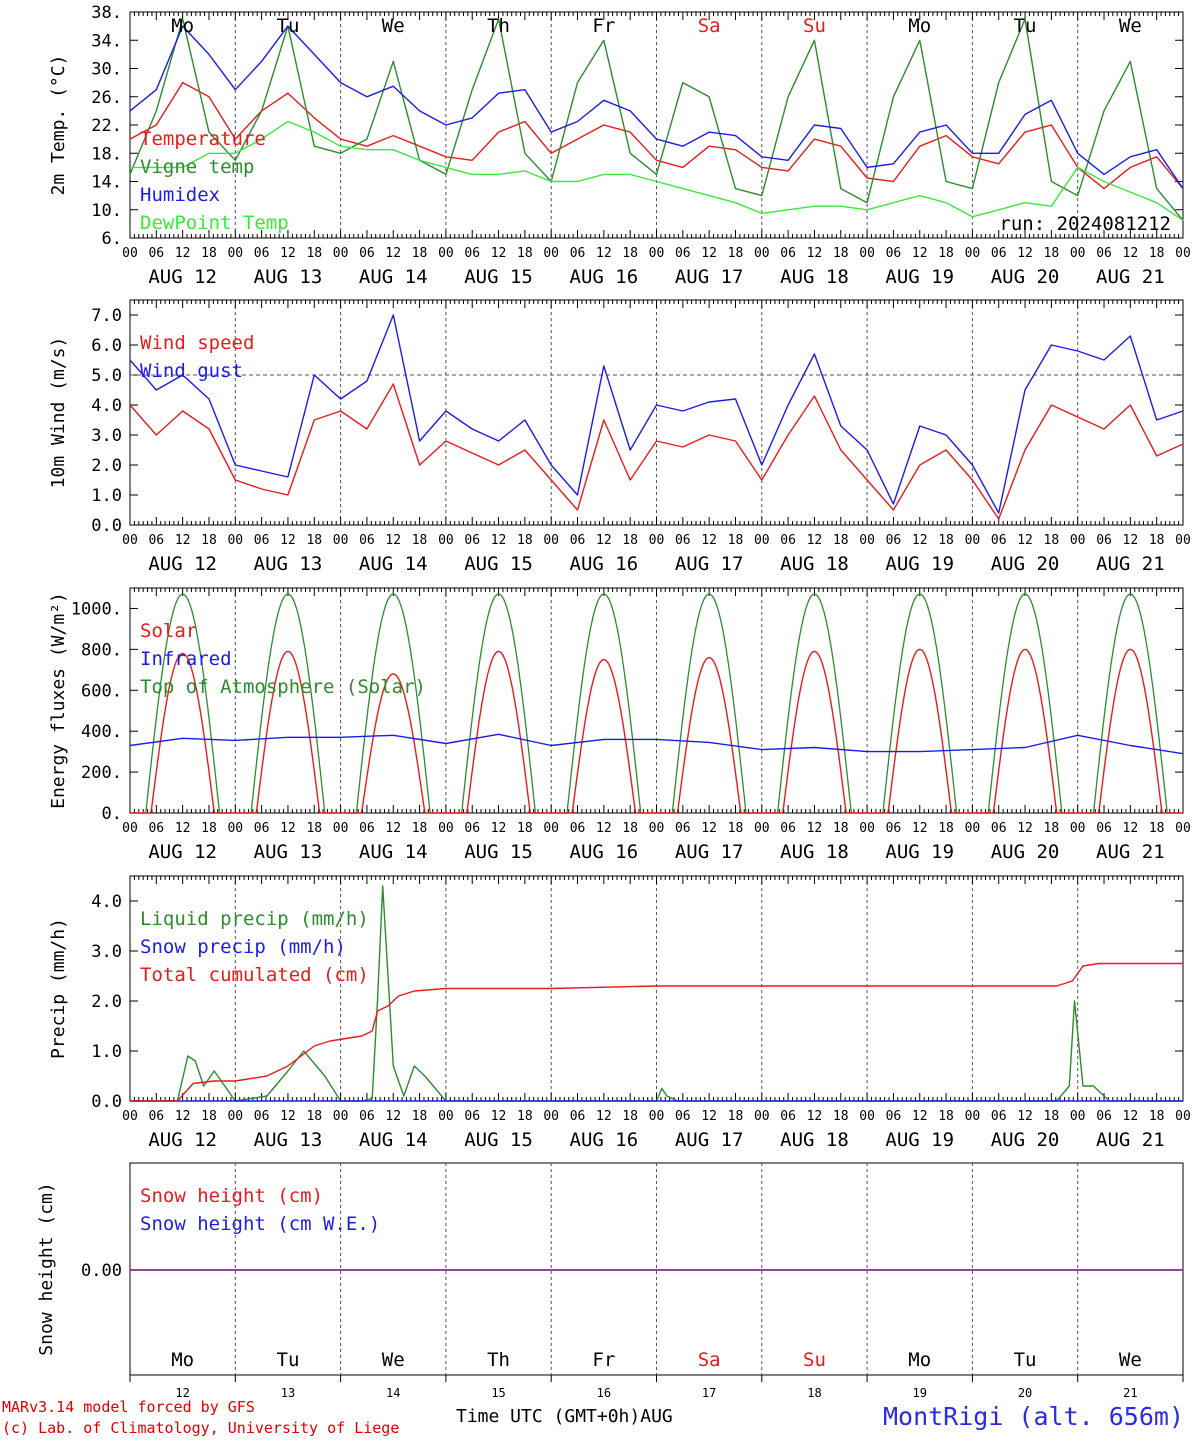  Describe the element at coordinates (182, 1360) in the screenshot. I see `day-label-bottom-0: Mo` at that location.